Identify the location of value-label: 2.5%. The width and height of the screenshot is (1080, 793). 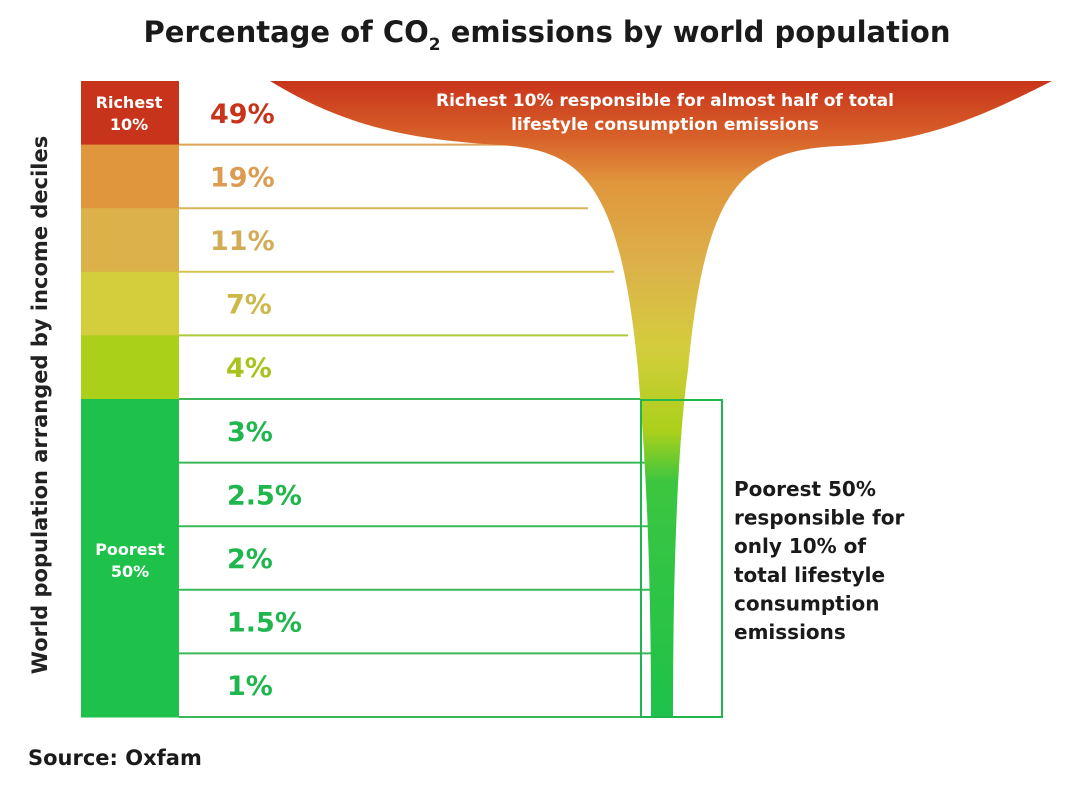
(264, 495).